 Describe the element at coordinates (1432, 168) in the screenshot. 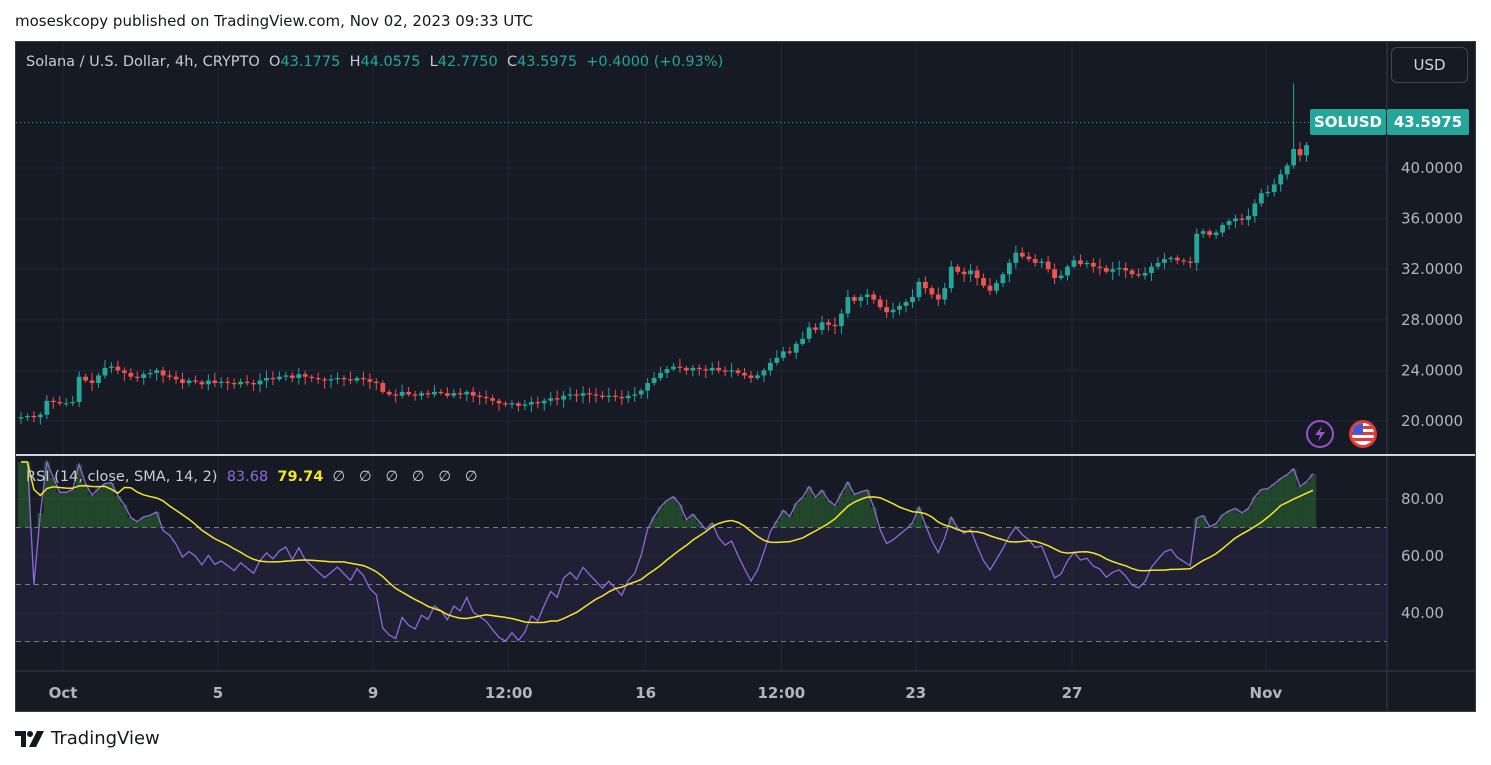

I see `price-tick-label: 40.0000` at that location.